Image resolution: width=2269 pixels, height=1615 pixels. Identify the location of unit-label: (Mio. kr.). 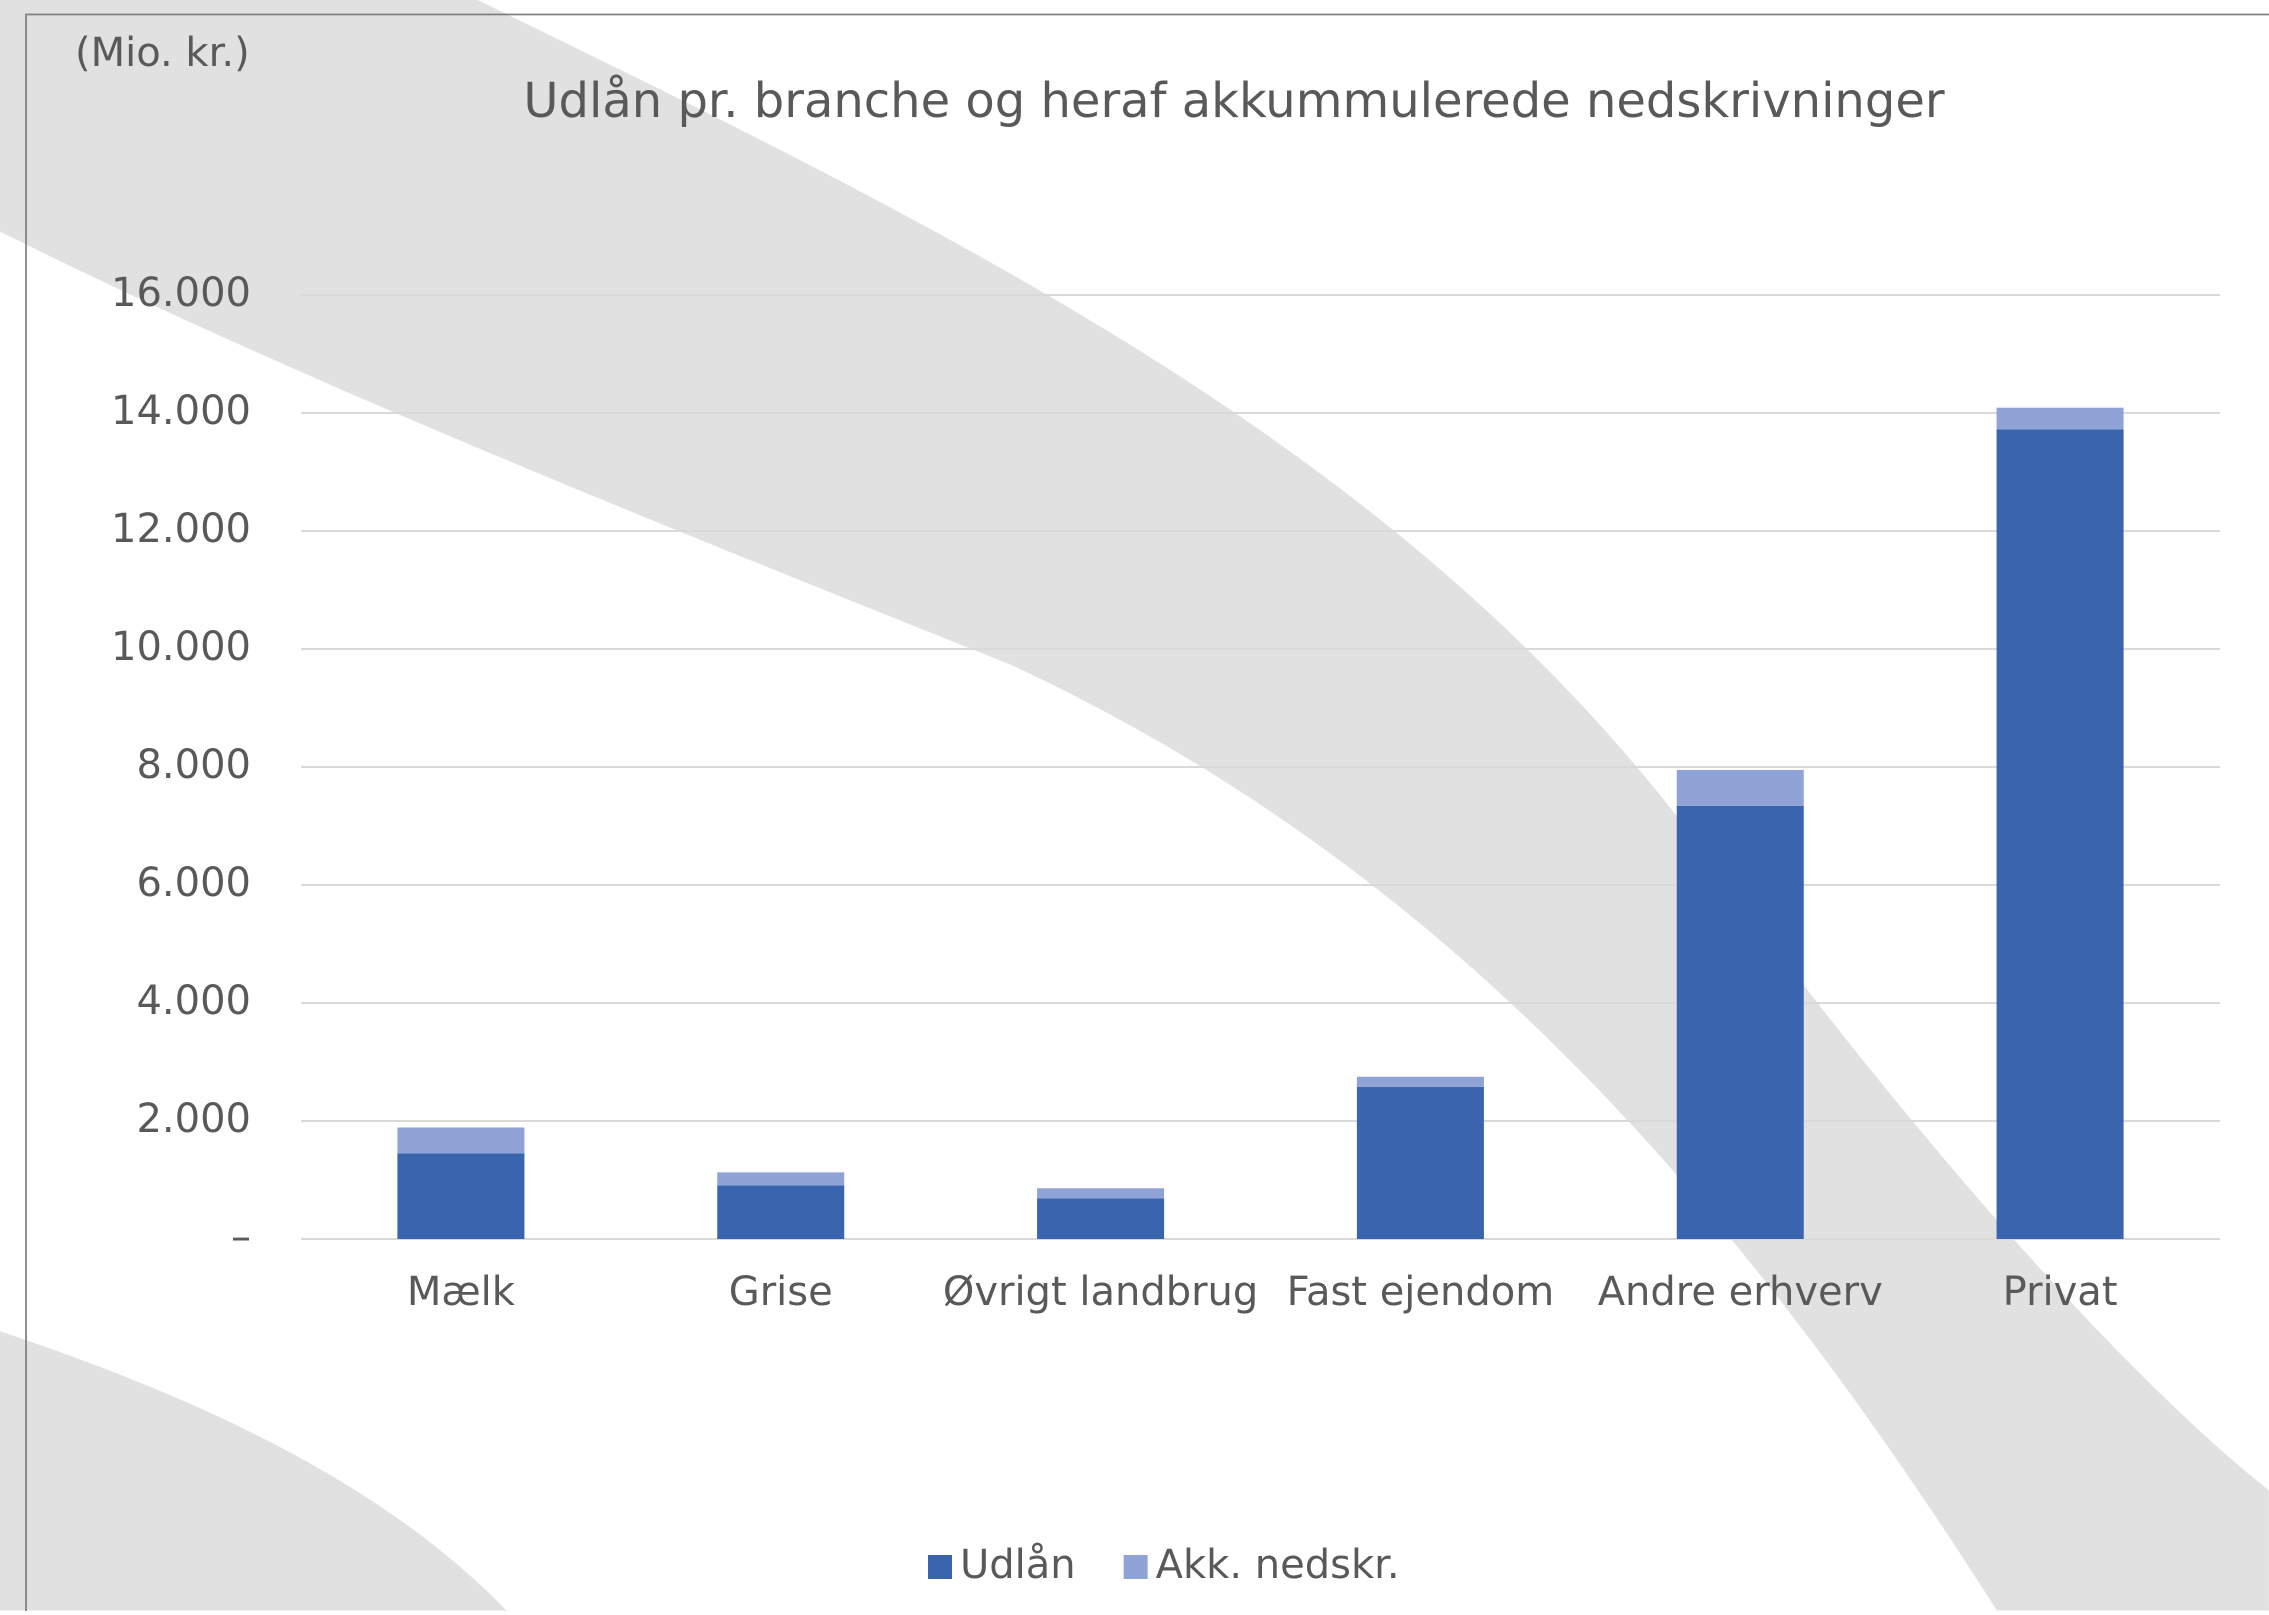
(162, 53).